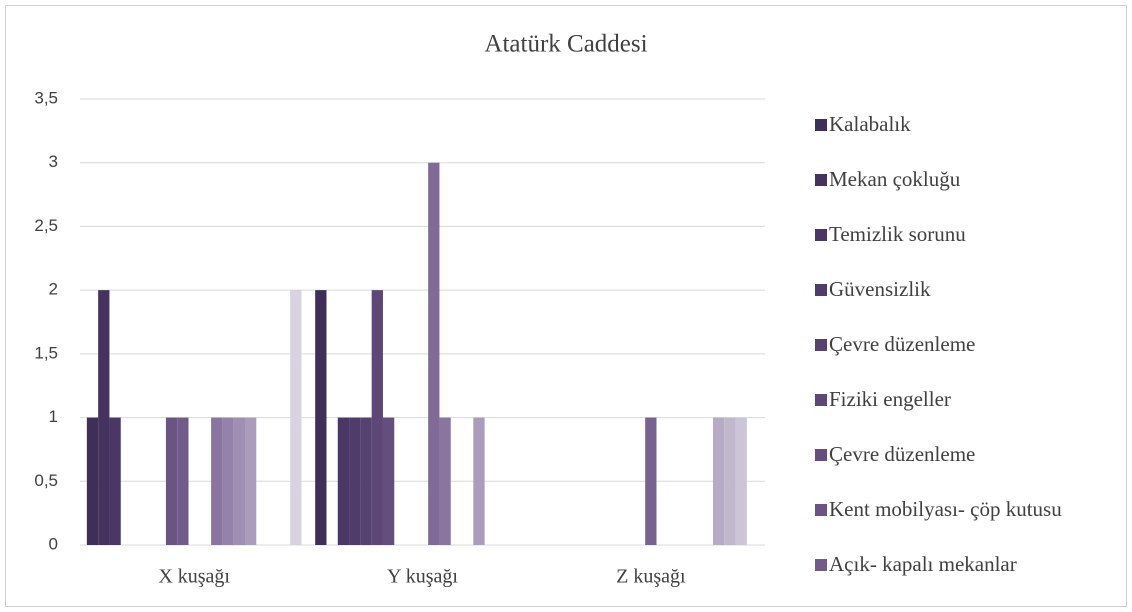  Describe the element at coordinates (895, 179) in the screenshot. I see `legend-label: Mekan çokluğu` at that location.